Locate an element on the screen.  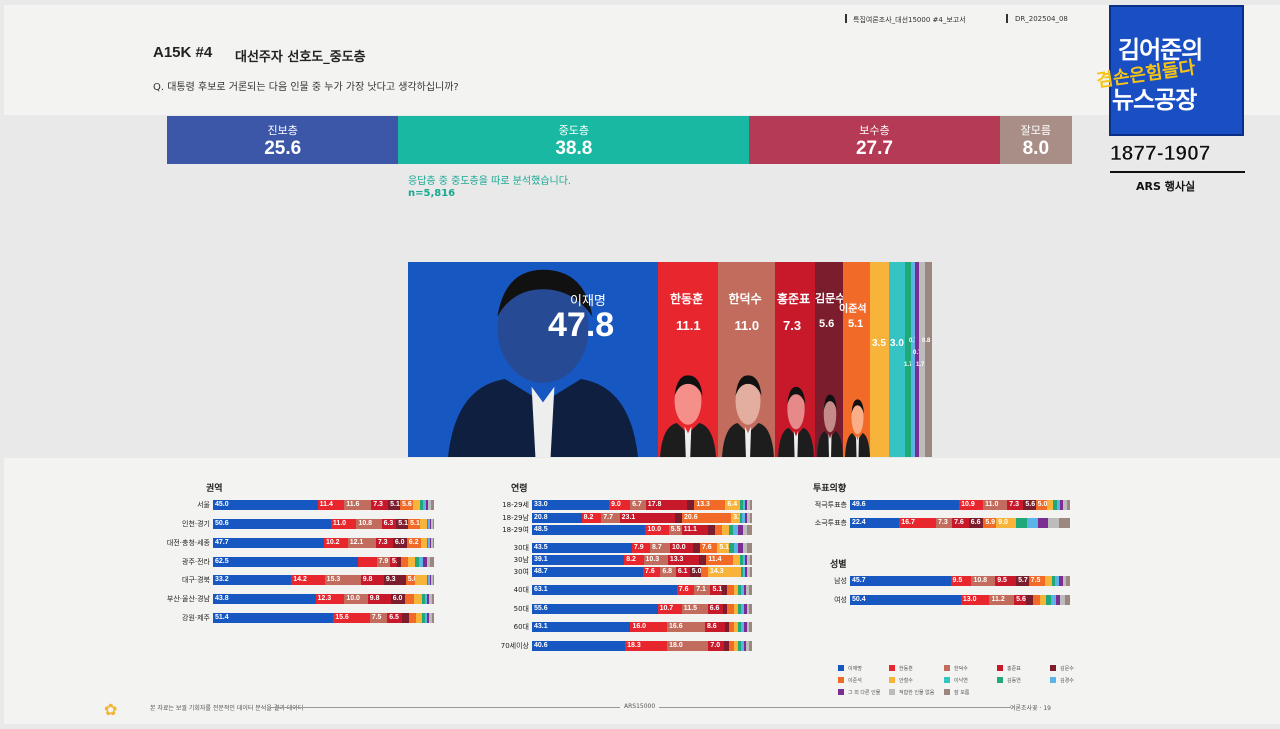
stacked-segment: 6.8 is located at coordinates (668, 572).